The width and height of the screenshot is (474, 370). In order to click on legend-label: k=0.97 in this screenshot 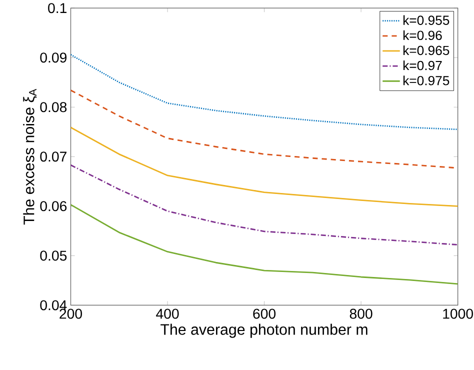, I will do `click(422, 65)`.